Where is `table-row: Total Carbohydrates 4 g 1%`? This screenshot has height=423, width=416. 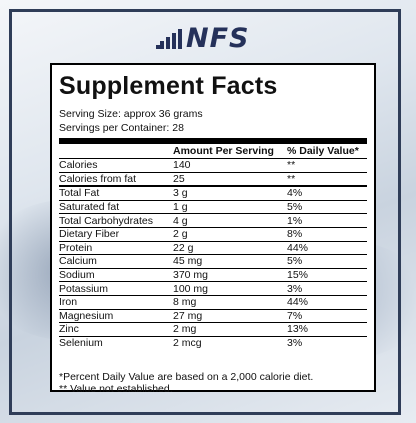
table-row: Total Carbohydrates 4 g 1% is located at coordinates (213, 220).